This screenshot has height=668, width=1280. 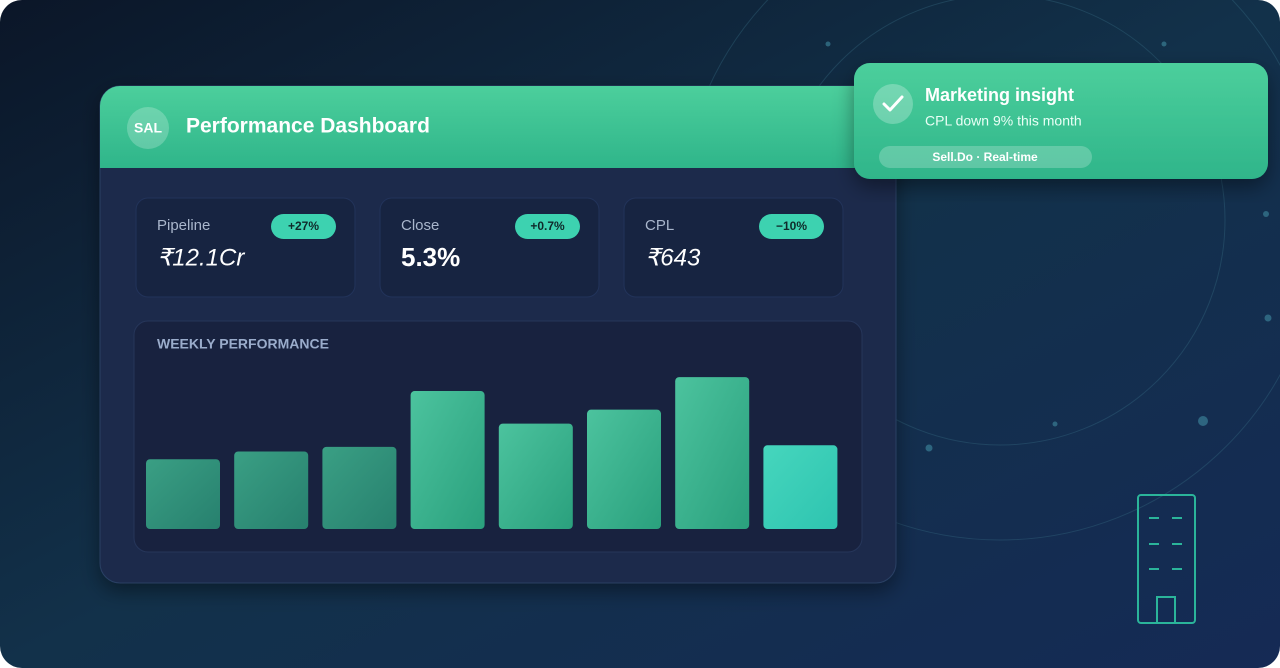 I want to click on kpi-change: −10%, so click(x=791, y=226).